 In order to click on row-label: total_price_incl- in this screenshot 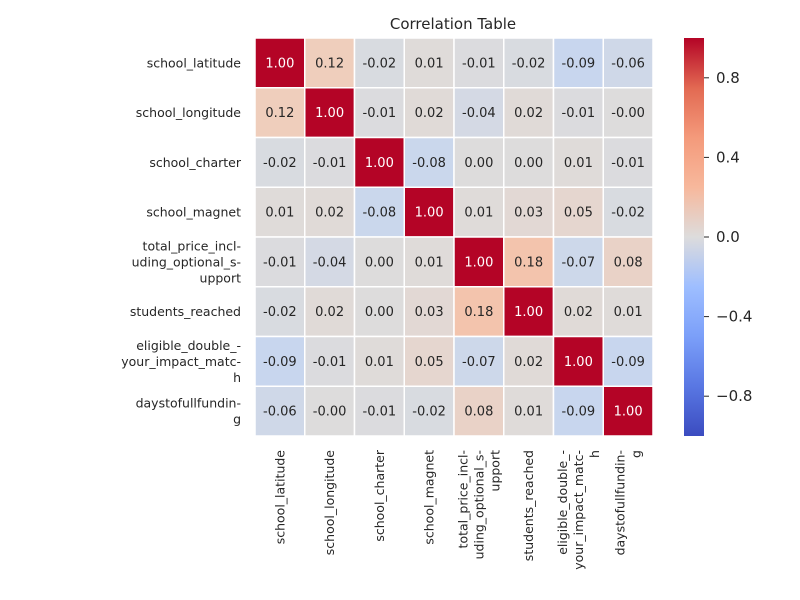, I will do `click(192, 245)`.